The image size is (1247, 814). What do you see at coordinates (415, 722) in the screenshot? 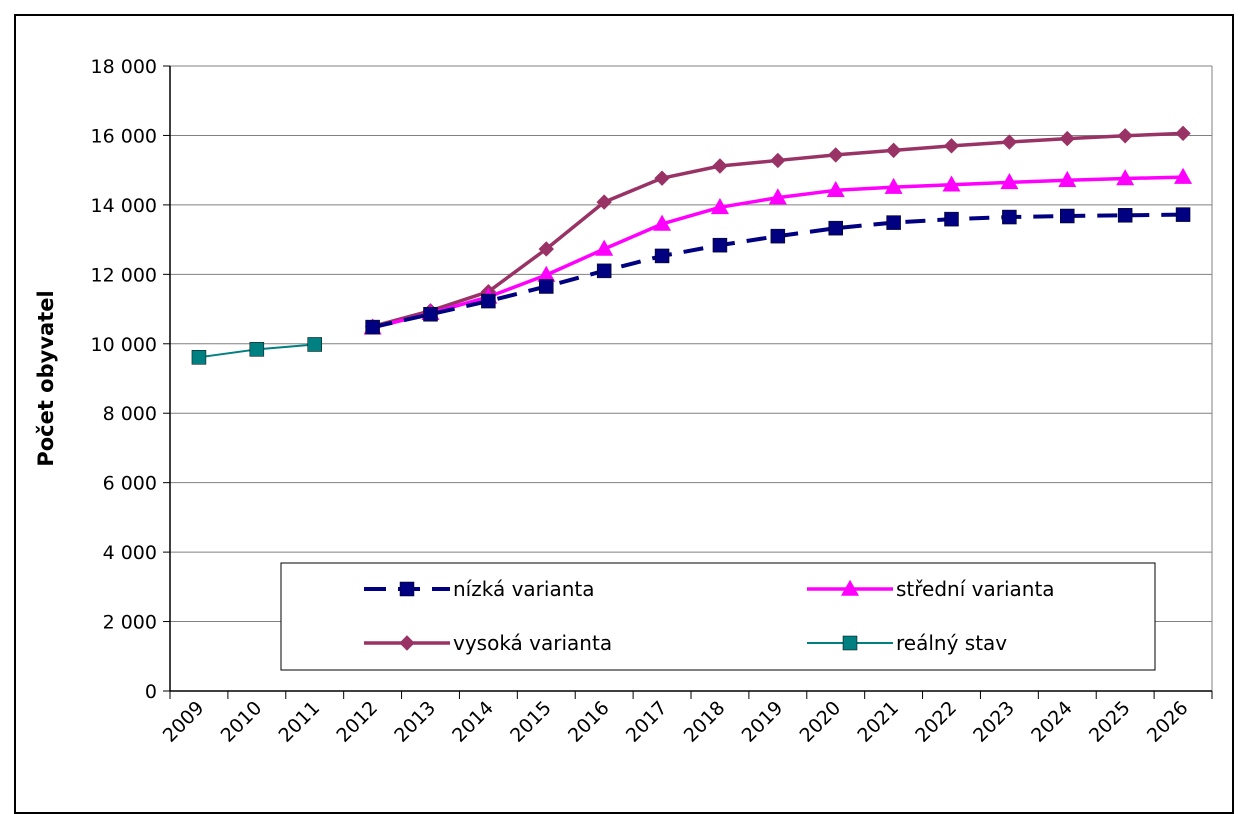
I see `x-tick-label: 2013` at bounding box center [415, 722].